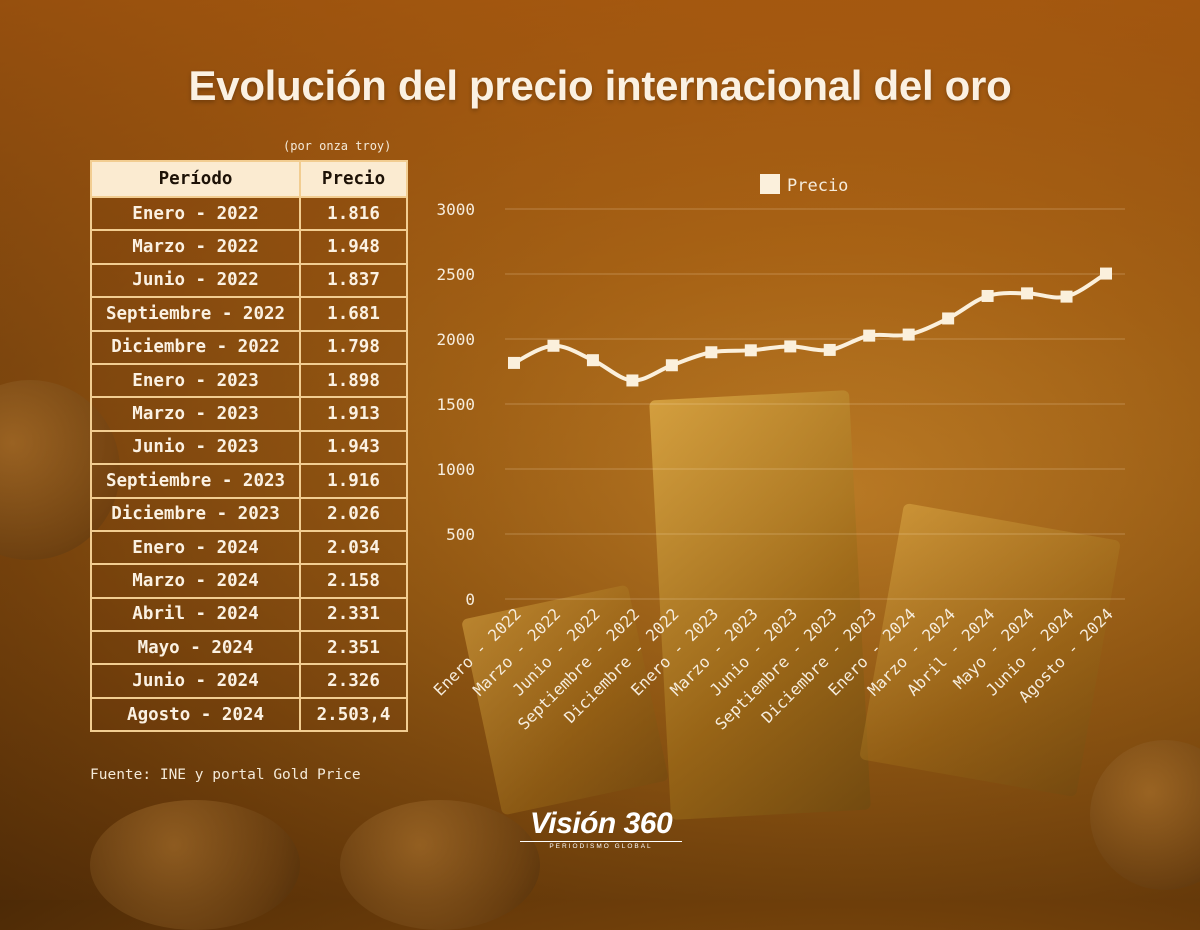  I want to click on logo-wordmark: Visión 360, so click(601, 823).